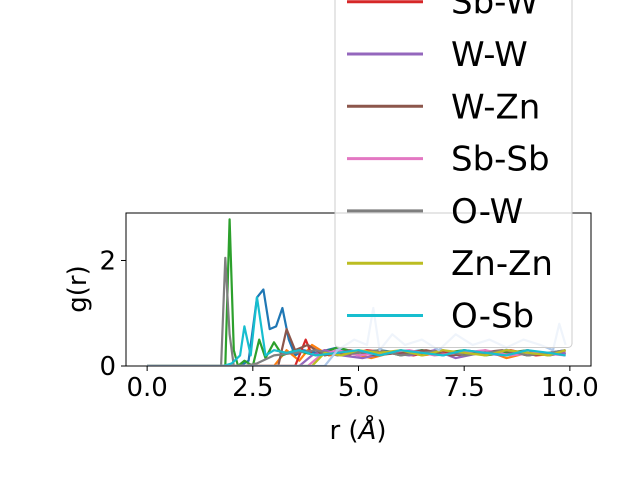 The height and width of the screenshot is (480, 640). What do you see at coordinates (357, 430) in the screenshot?
I see `x-axis-label: r (Å)` at bounding box center [357, 430].